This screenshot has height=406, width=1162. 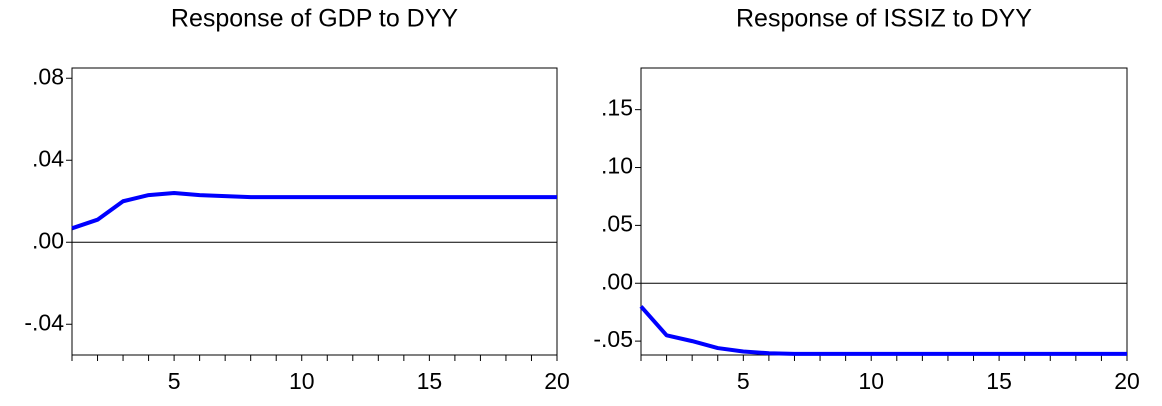 I want to click on chart-title: Response of ISSIZ to DYY, so click(x=884, y=19).